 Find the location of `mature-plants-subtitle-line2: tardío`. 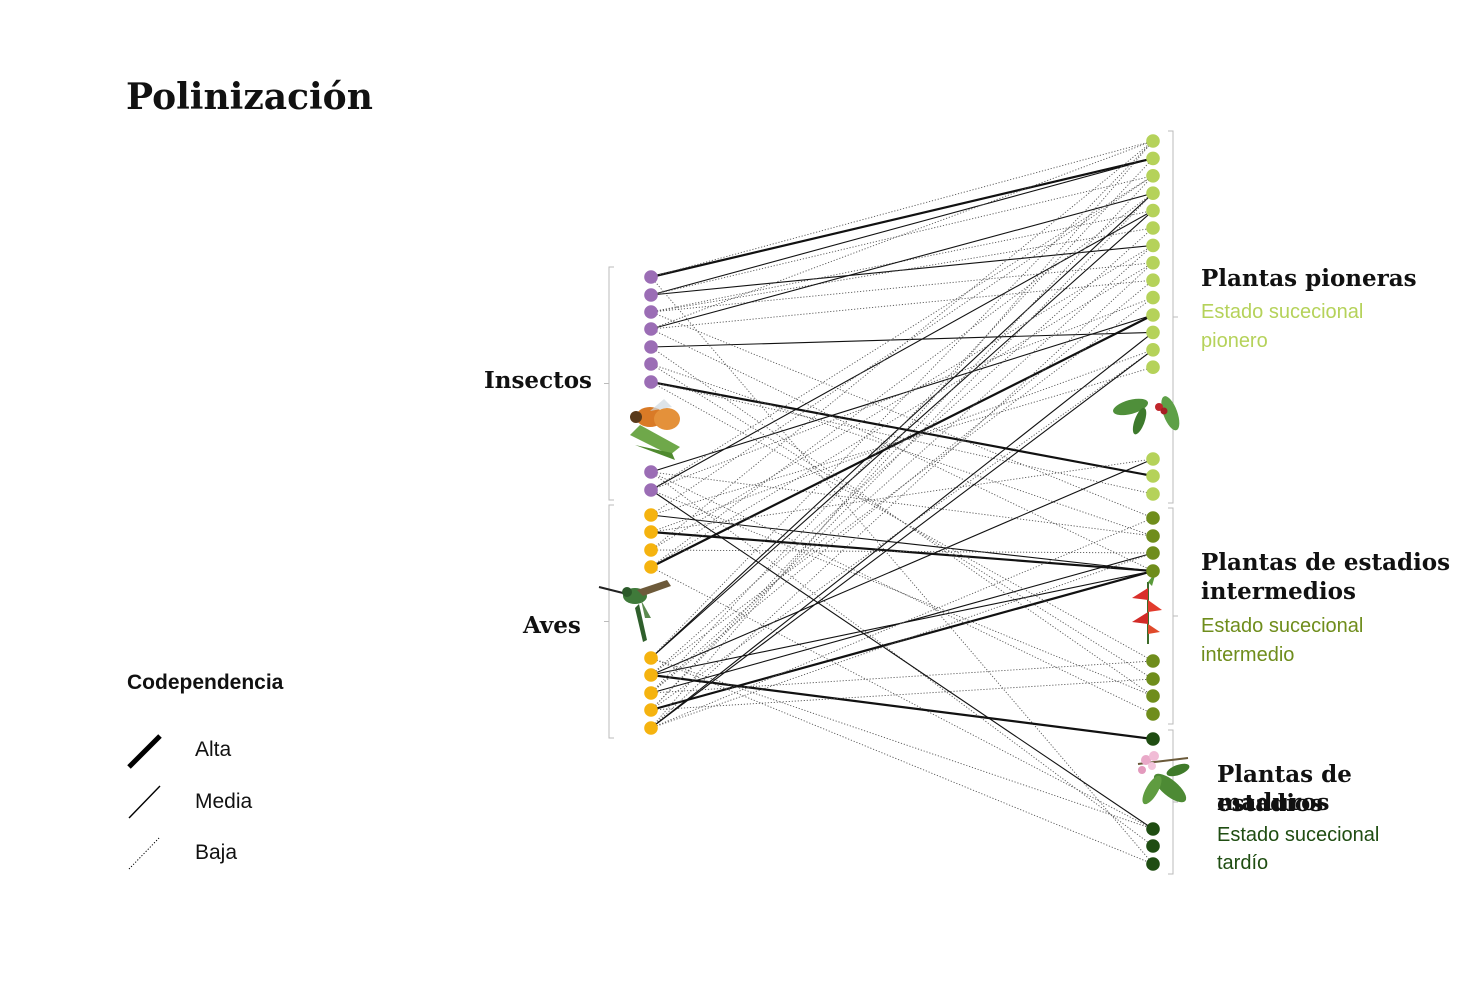

mature-plants-subtitle-line2: tardío is located at coordinates (1243, 863).